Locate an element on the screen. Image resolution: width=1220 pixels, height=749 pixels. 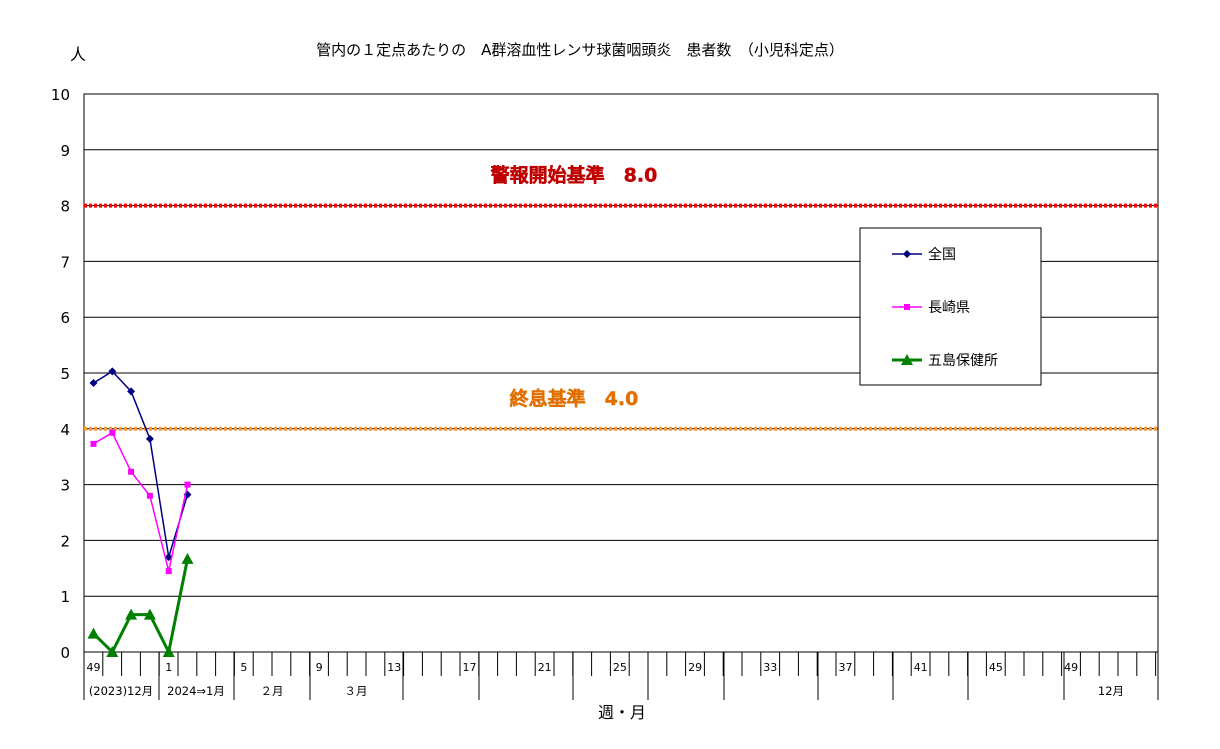
x-axis-label: 週・月 is located at coordinates (622, 712).